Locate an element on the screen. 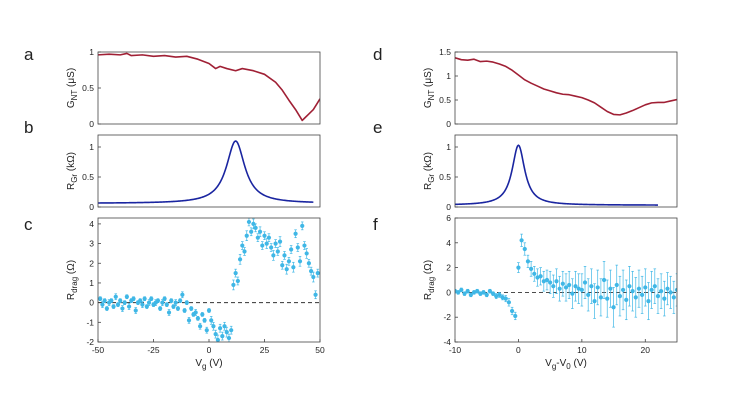  x-axis-label: Vg-V0 (V) is located at coordinates (566, 364).